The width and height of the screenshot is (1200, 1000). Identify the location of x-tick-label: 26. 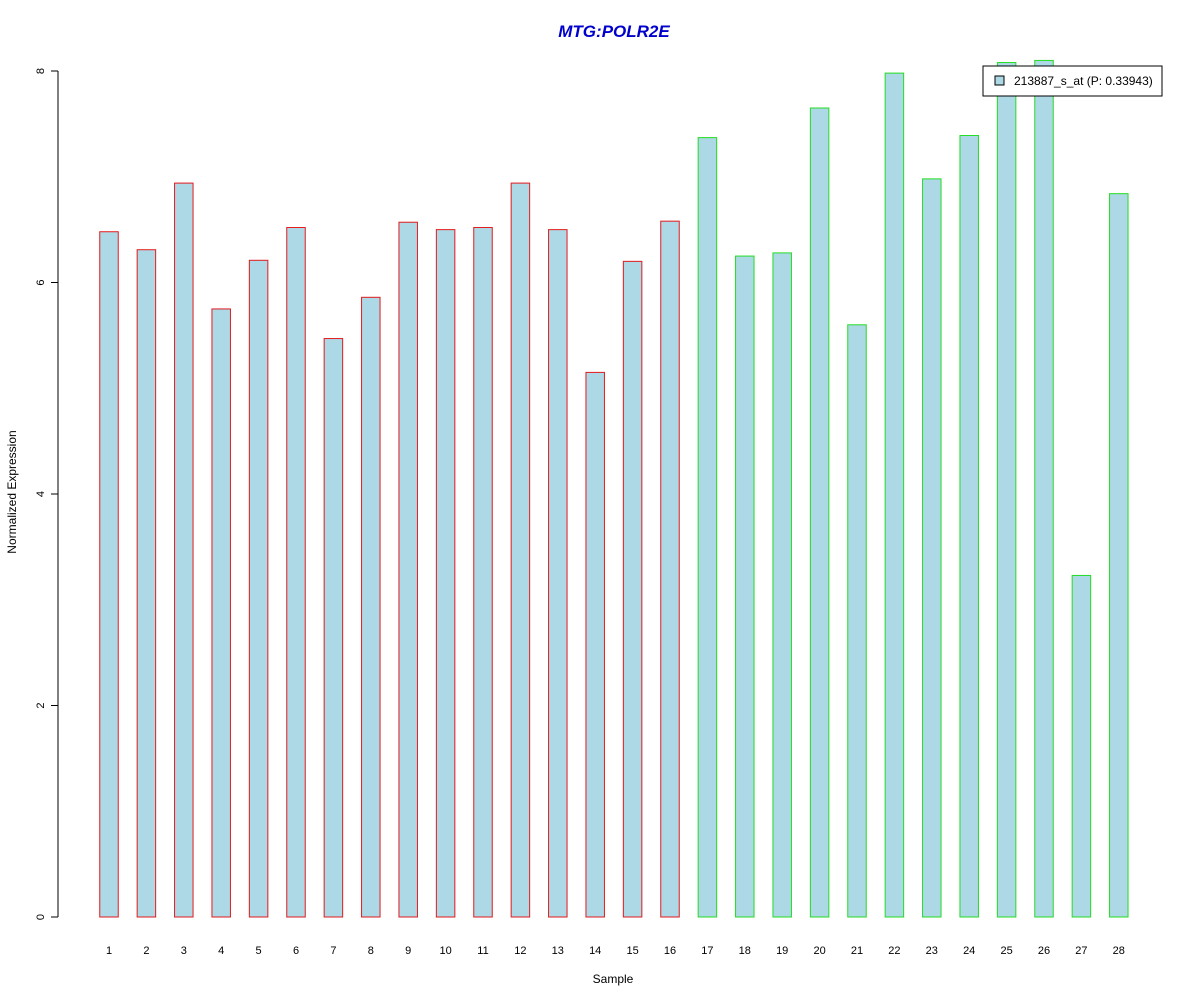
(1044, 951).